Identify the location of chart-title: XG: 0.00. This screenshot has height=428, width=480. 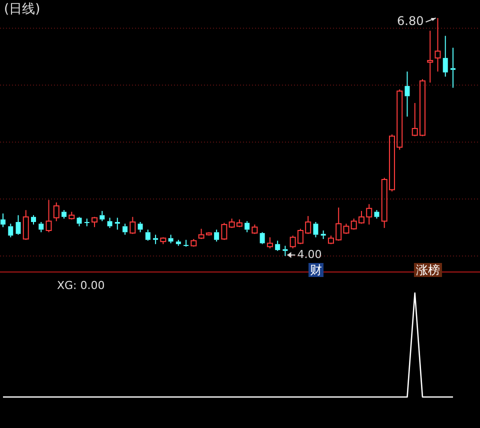
(81, 285).